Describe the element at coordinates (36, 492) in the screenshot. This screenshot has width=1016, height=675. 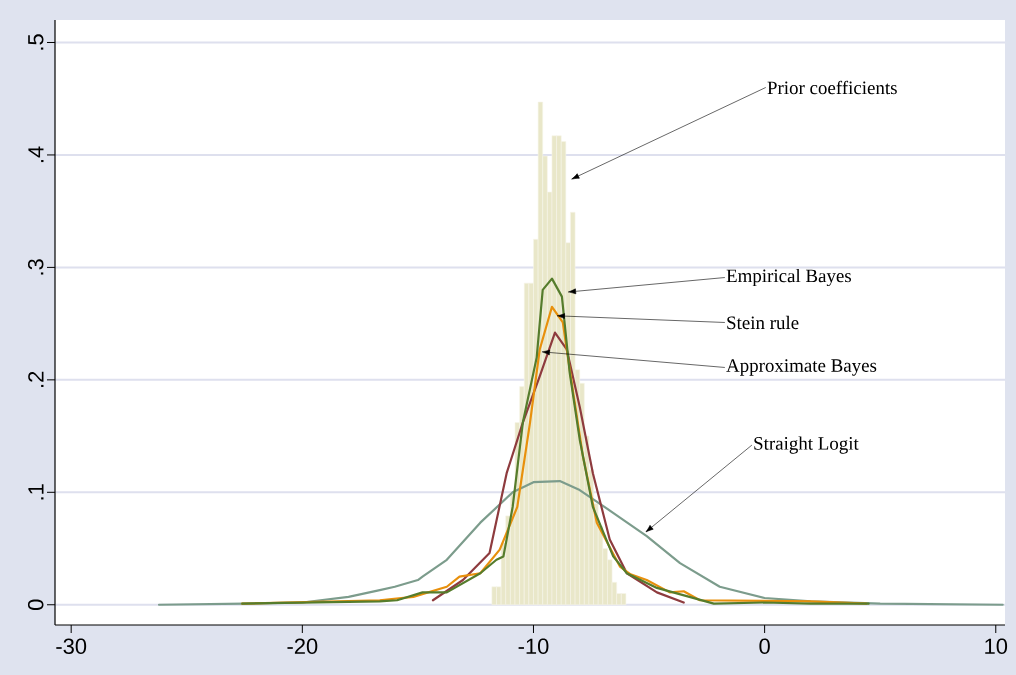
I see `y-tick-label: .1` at that location.